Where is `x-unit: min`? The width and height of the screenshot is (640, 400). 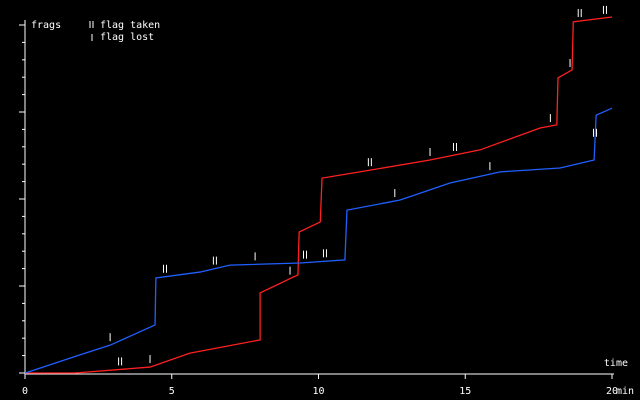
x-unit: min is located at coordinates (625, 391).